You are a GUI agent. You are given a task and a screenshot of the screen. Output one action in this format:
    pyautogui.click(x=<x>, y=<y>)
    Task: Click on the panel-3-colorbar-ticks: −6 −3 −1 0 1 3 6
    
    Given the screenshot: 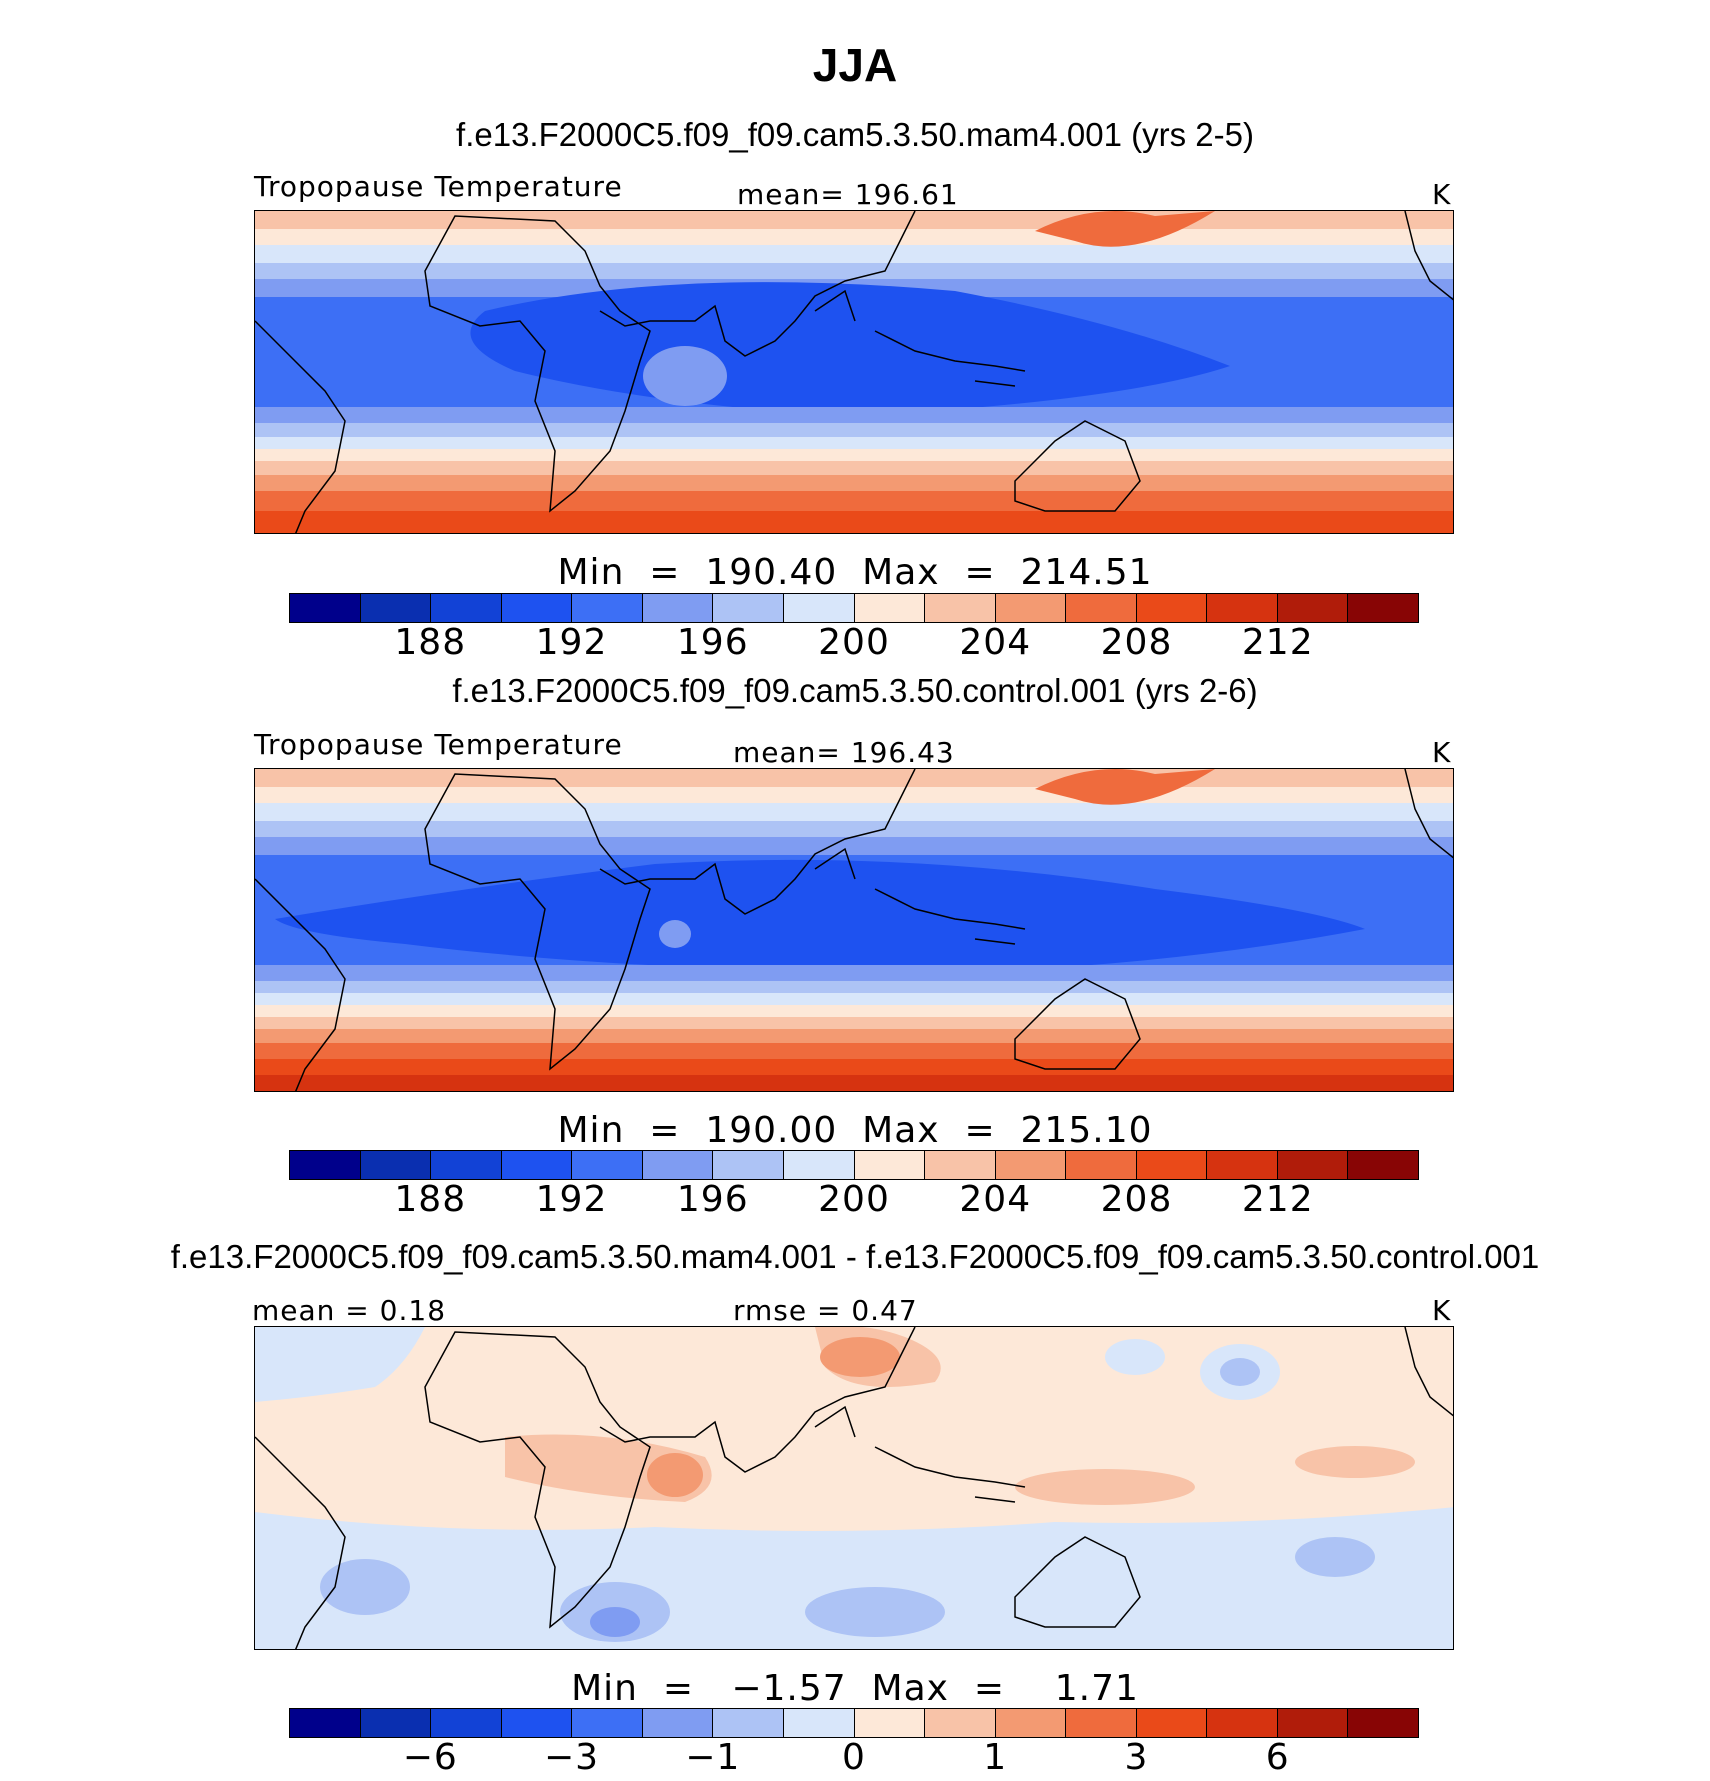 What is the action you would take?
    pyautogui.click(x=854, y=1759)
    